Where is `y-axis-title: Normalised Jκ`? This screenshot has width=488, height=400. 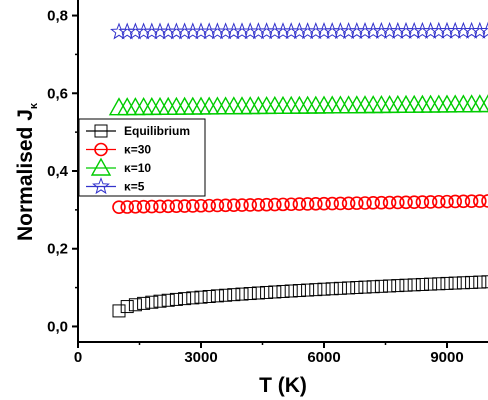 y-axis-title: Normalised Jκ is located at coordinates (27, 171).